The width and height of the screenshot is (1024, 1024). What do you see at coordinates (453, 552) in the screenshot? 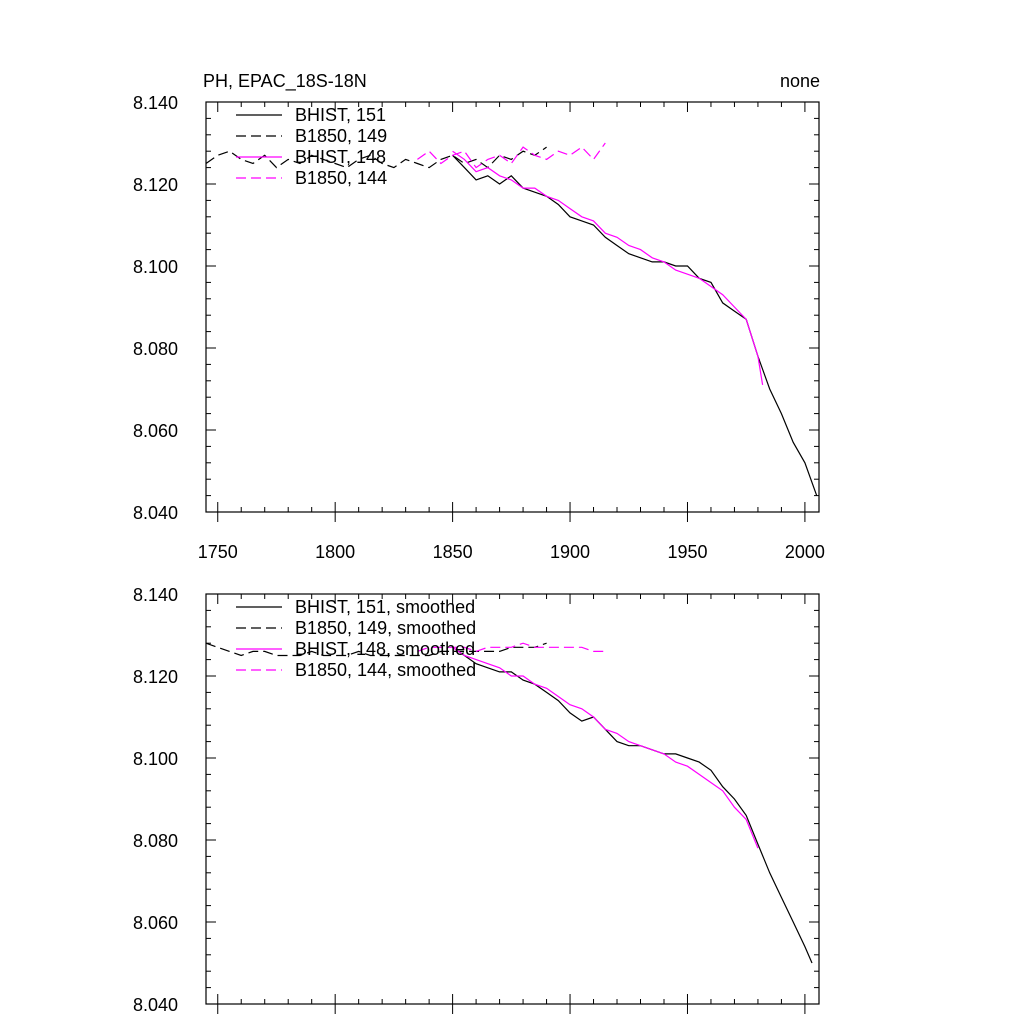
I see `x-tick-label: 1850` at bounding box center [453, 552].